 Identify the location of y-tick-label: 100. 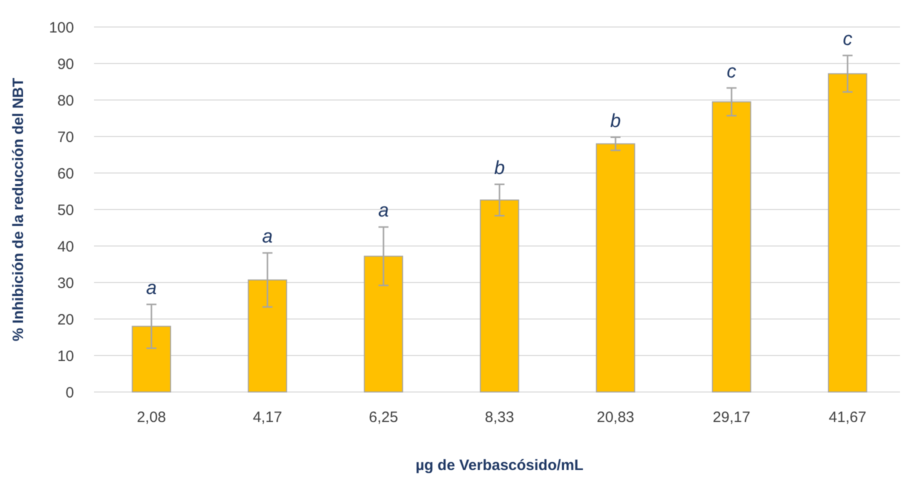
(61, 27).